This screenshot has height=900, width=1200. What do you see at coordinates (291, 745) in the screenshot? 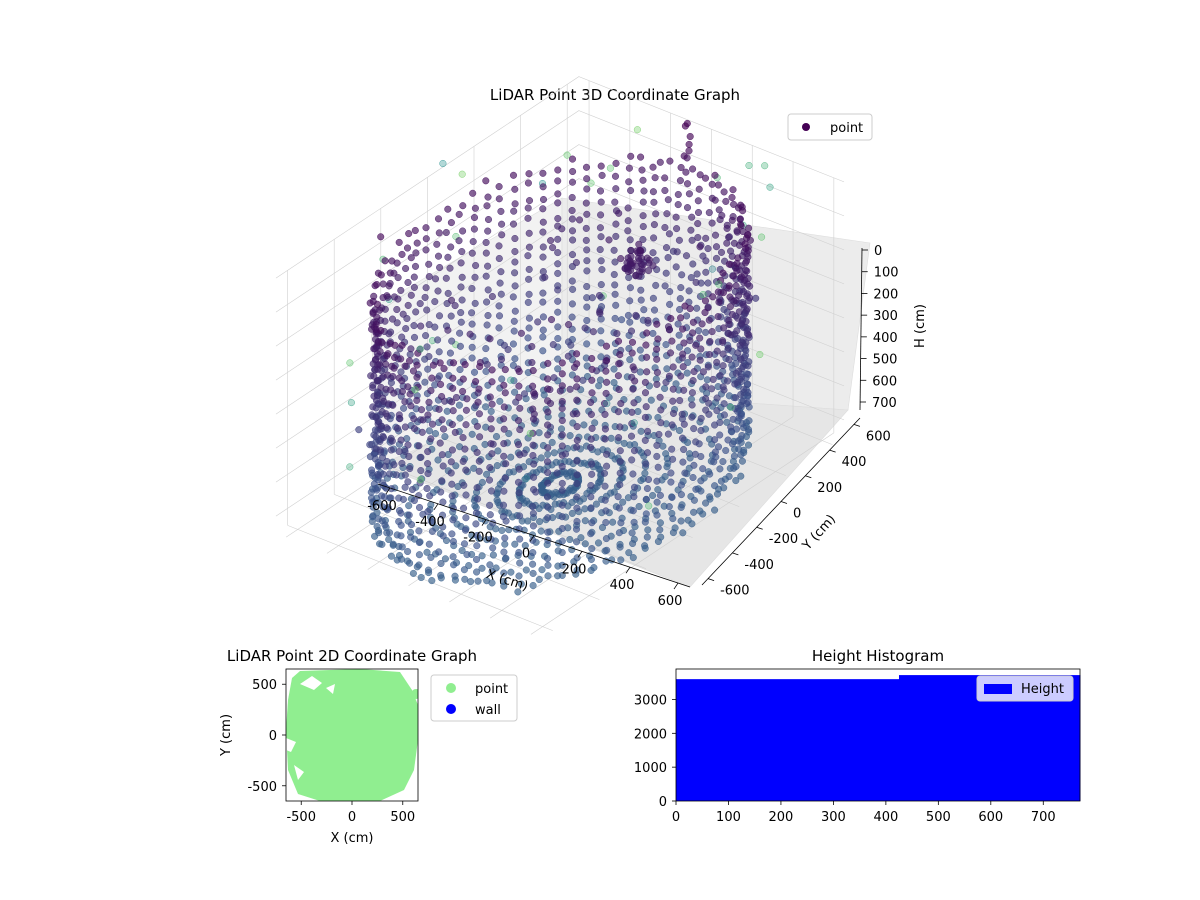
I see `scatter-2d-gap-left` at bounding box center [291, 745].